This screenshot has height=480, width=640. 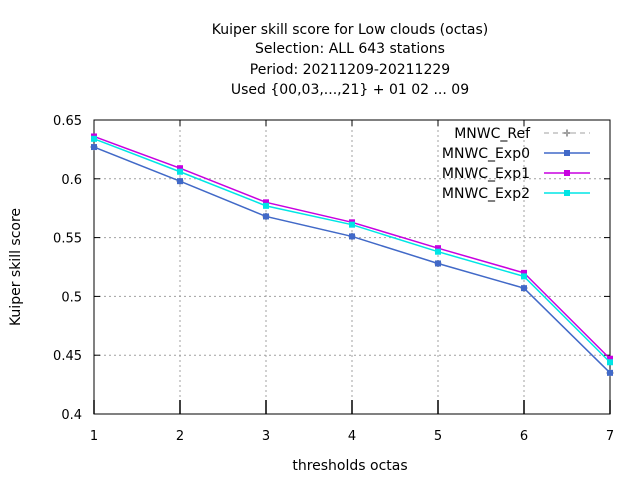 What do you see at coordinates (180, 436) in the screenshot?
I see `x-tick-label: 2` at bounding box center [180, 436].